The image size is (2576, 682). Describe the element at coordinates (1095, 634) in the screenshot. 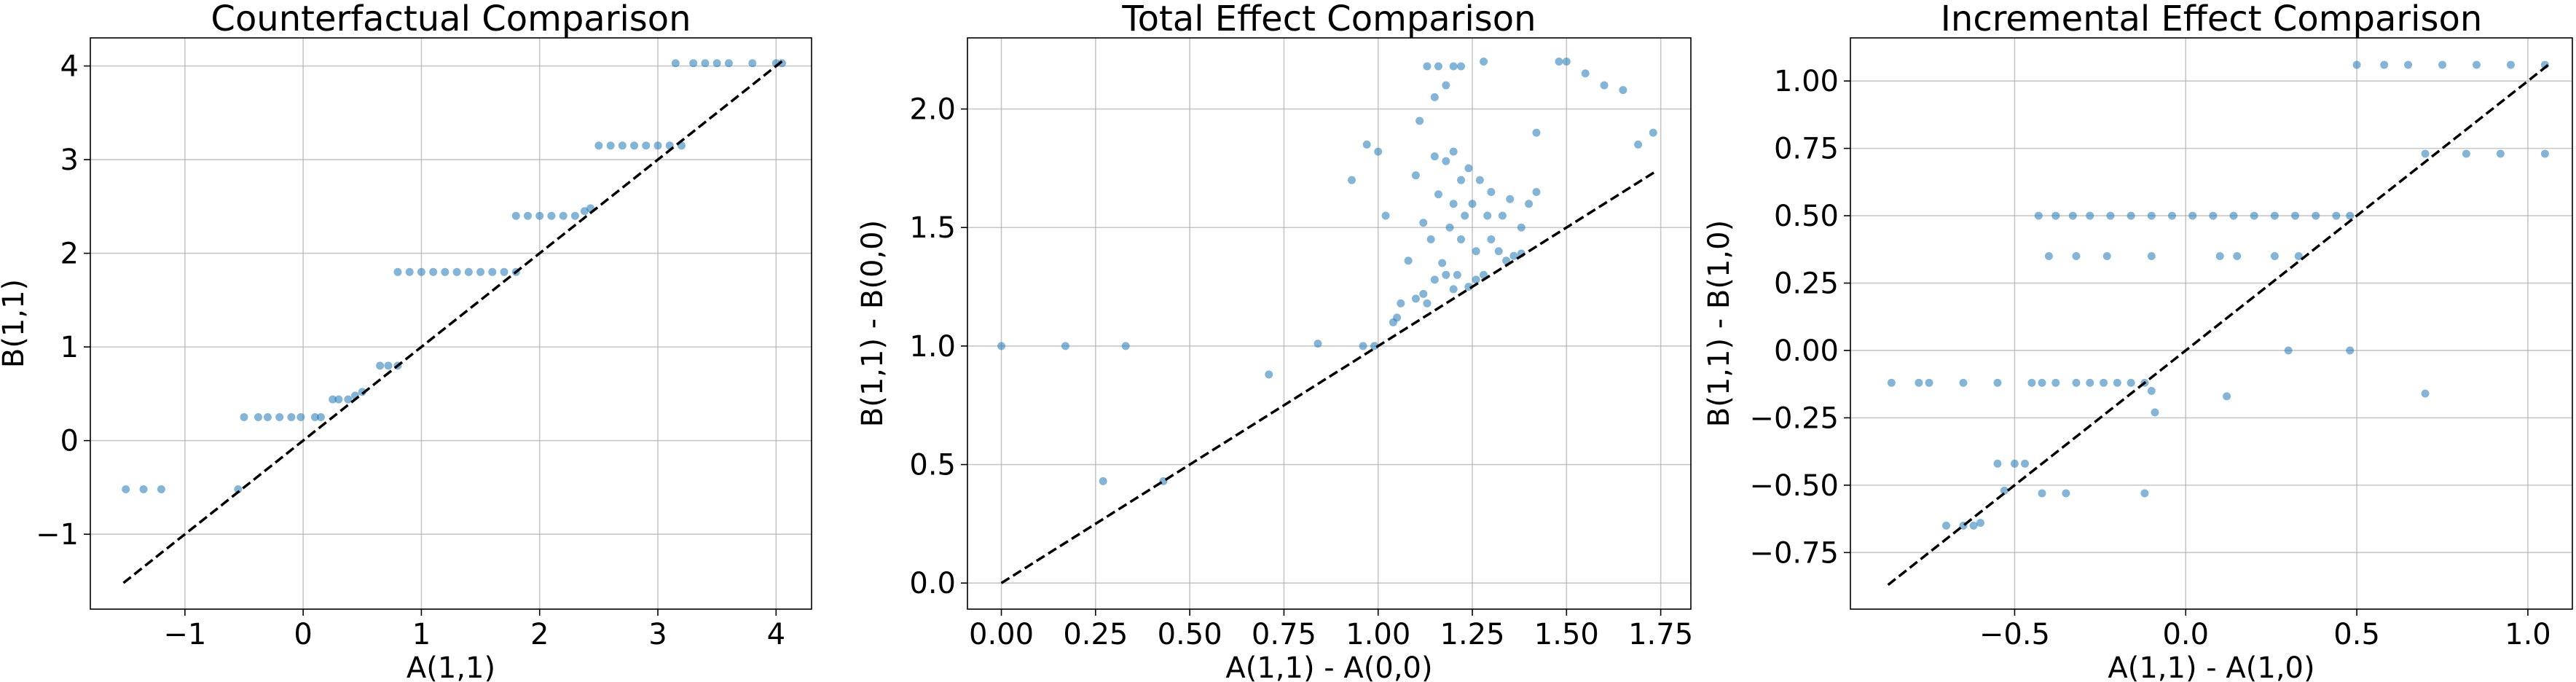

I see `x-tick-label: 0.25` at that location.